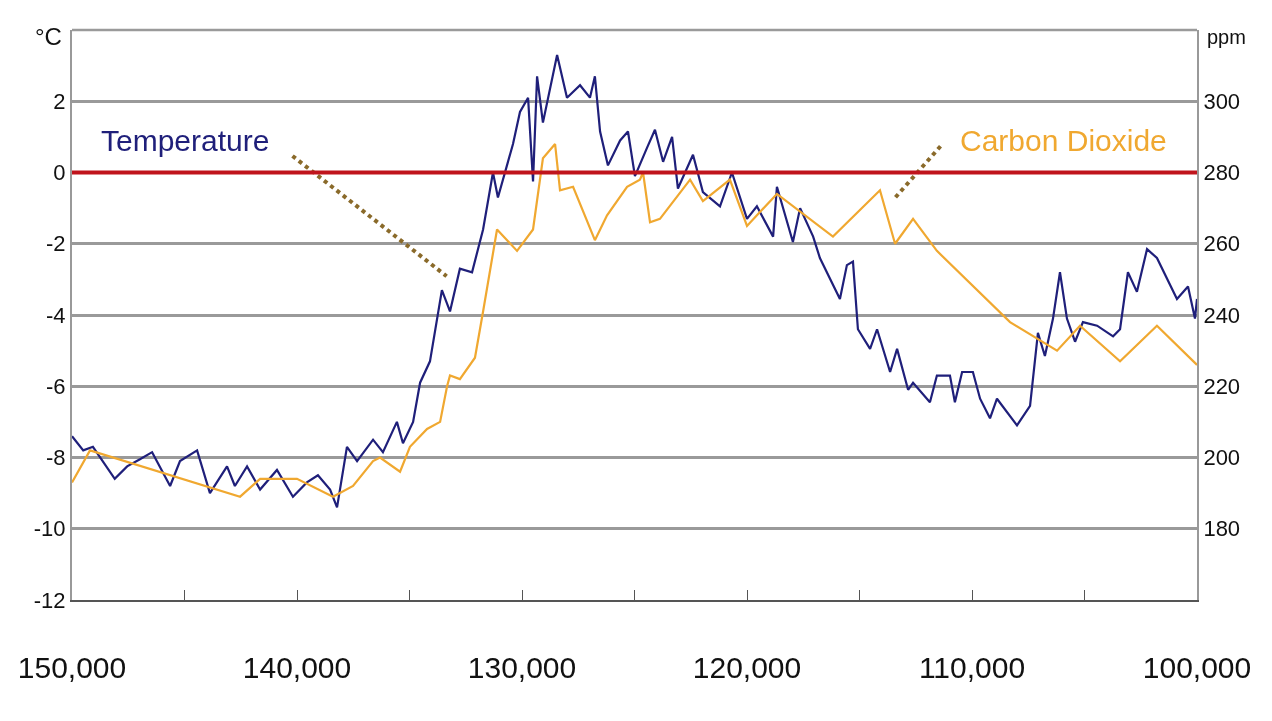 The height and width of the screenshot is (721, 1272). What do you see at coordinates (747, 667) in the screenshot?
I see `x-tick-label: 120,000` at bounding box center [747, 667].